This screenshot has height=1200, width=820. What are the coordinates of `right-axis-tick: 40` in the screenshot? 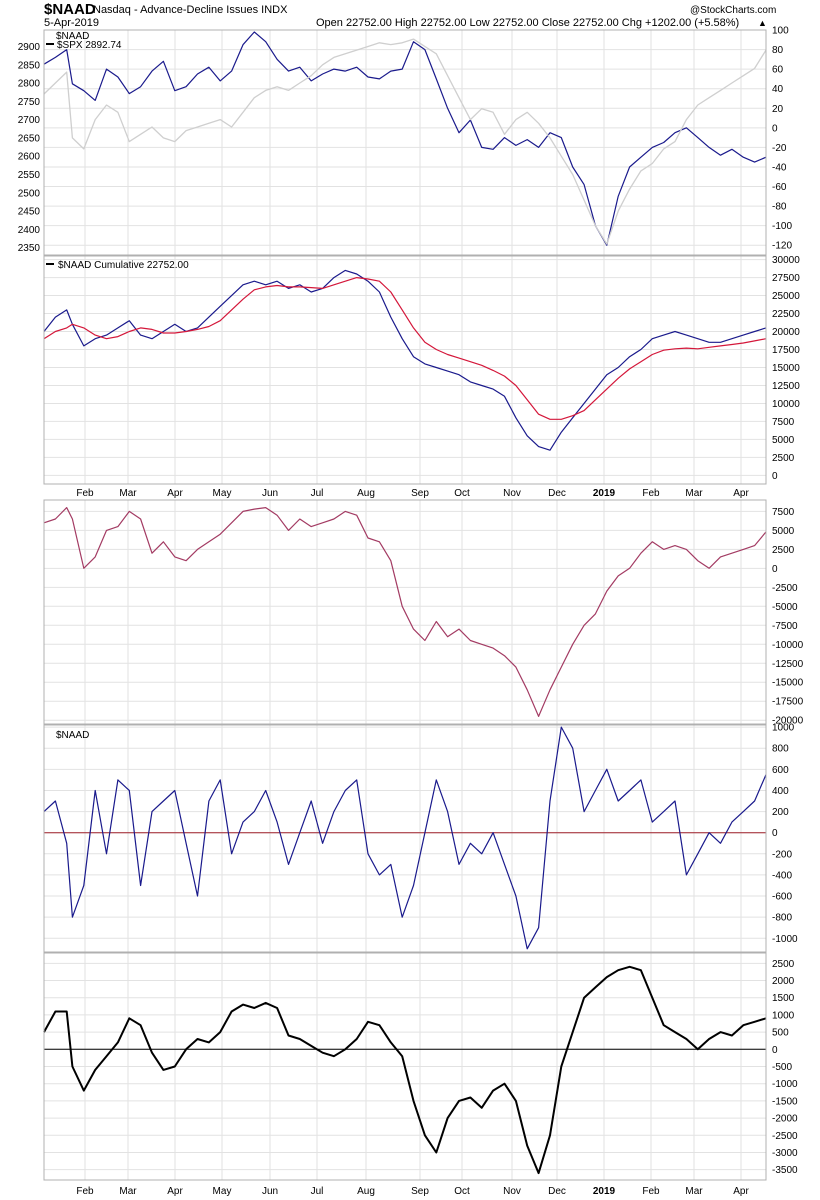 It's located at (778, 89).